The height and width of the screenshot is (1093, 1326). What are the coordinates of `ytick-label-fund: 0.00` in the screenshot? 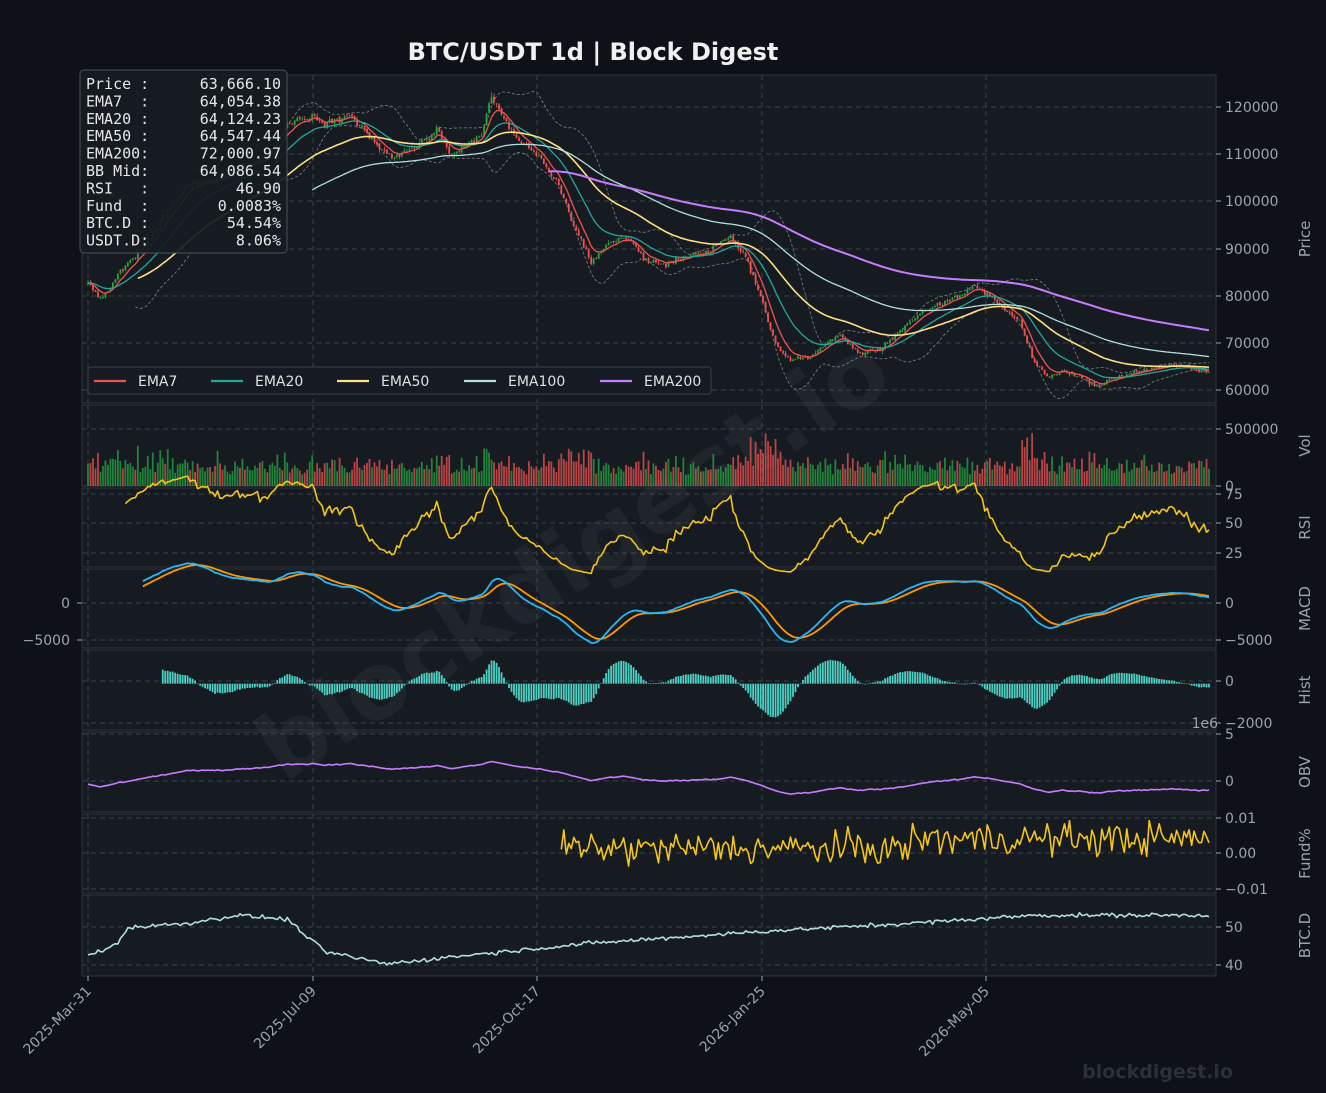 It's located at (1240, 854).